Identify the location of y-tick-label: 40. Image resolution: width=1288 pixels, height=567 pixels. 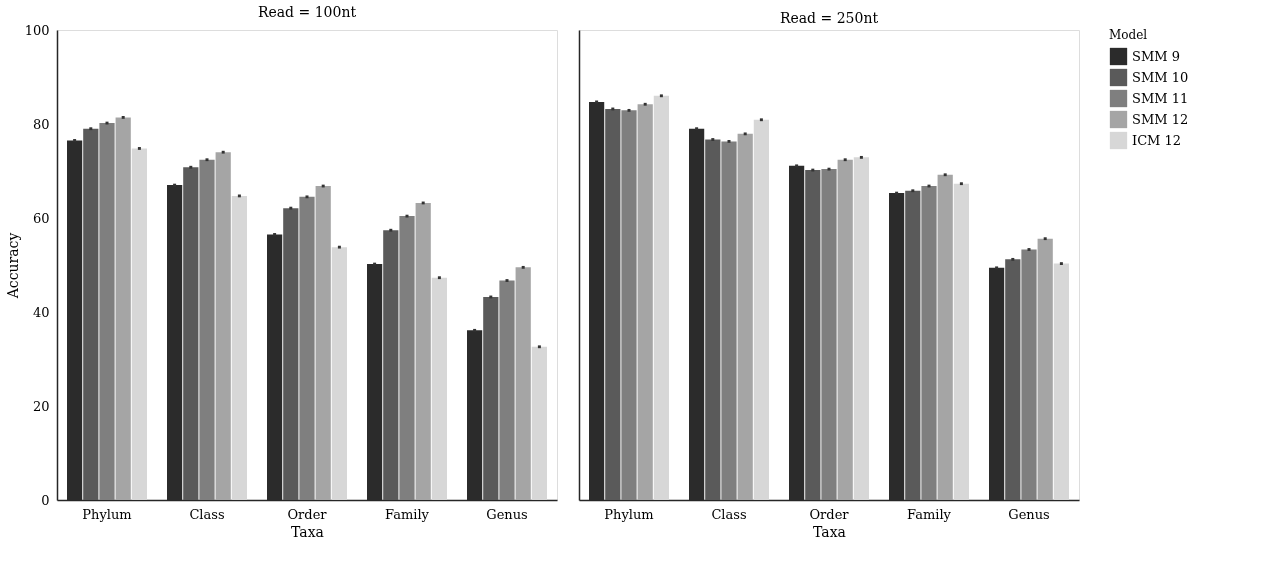
(41, 312).